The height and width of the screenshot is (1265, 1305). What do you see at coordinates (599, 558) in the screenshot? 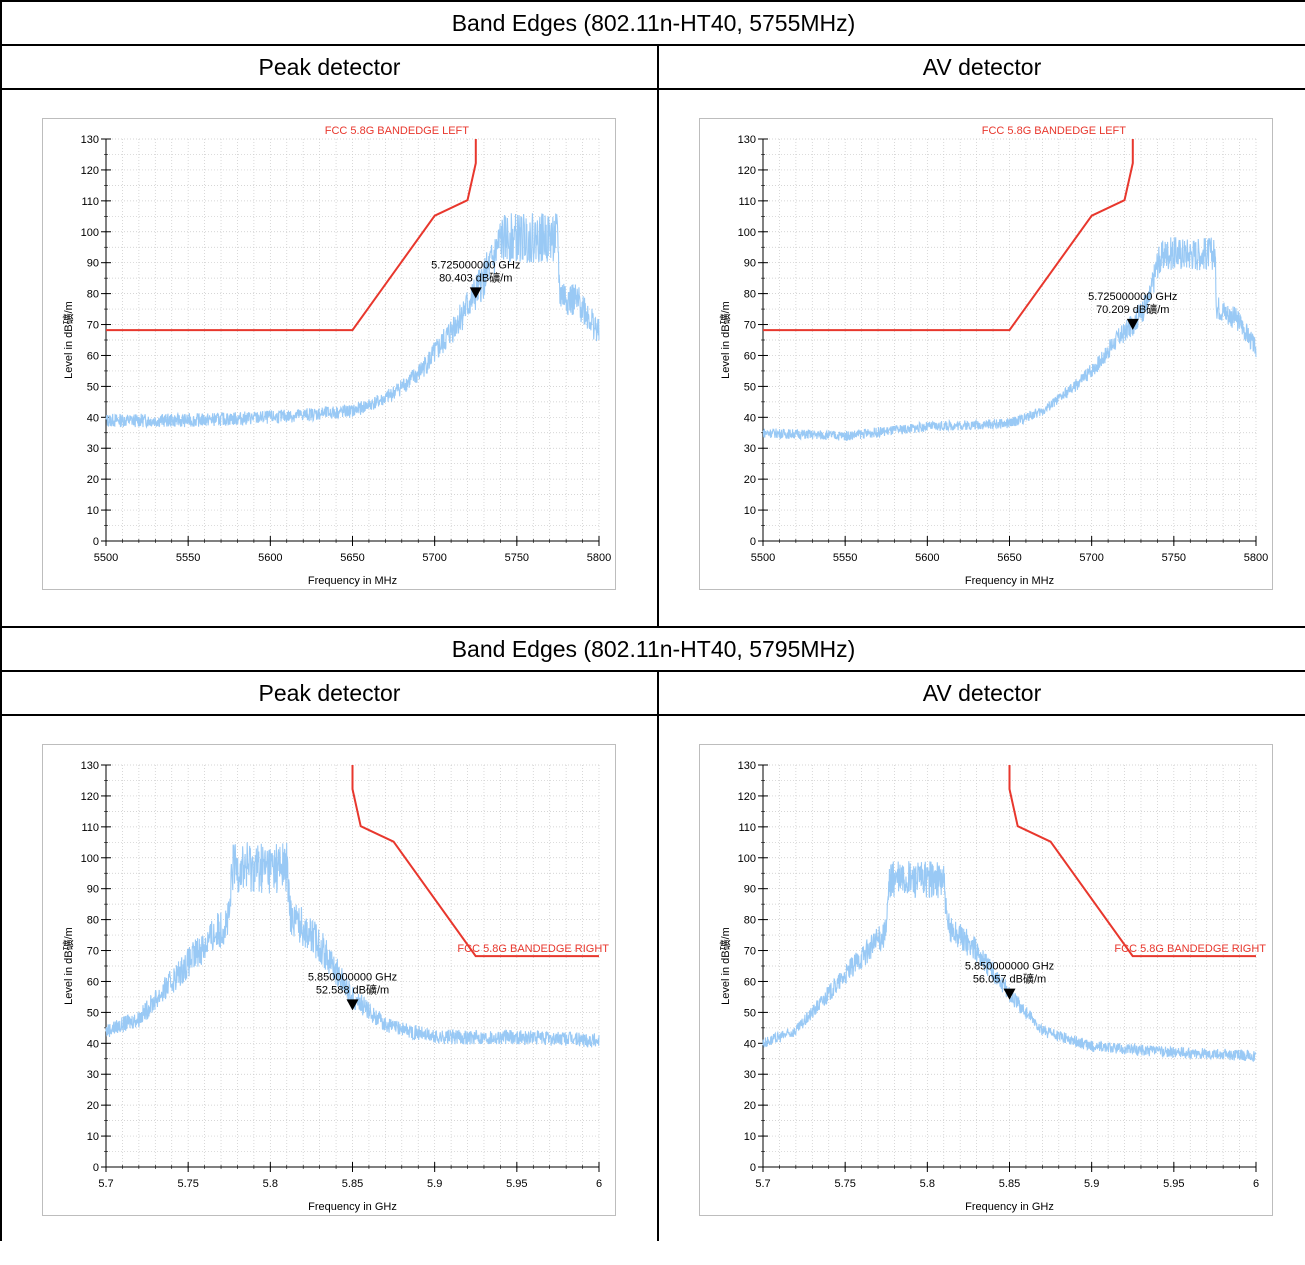
I see `x-tick-label: 5800` at bounding box center [599, 558].